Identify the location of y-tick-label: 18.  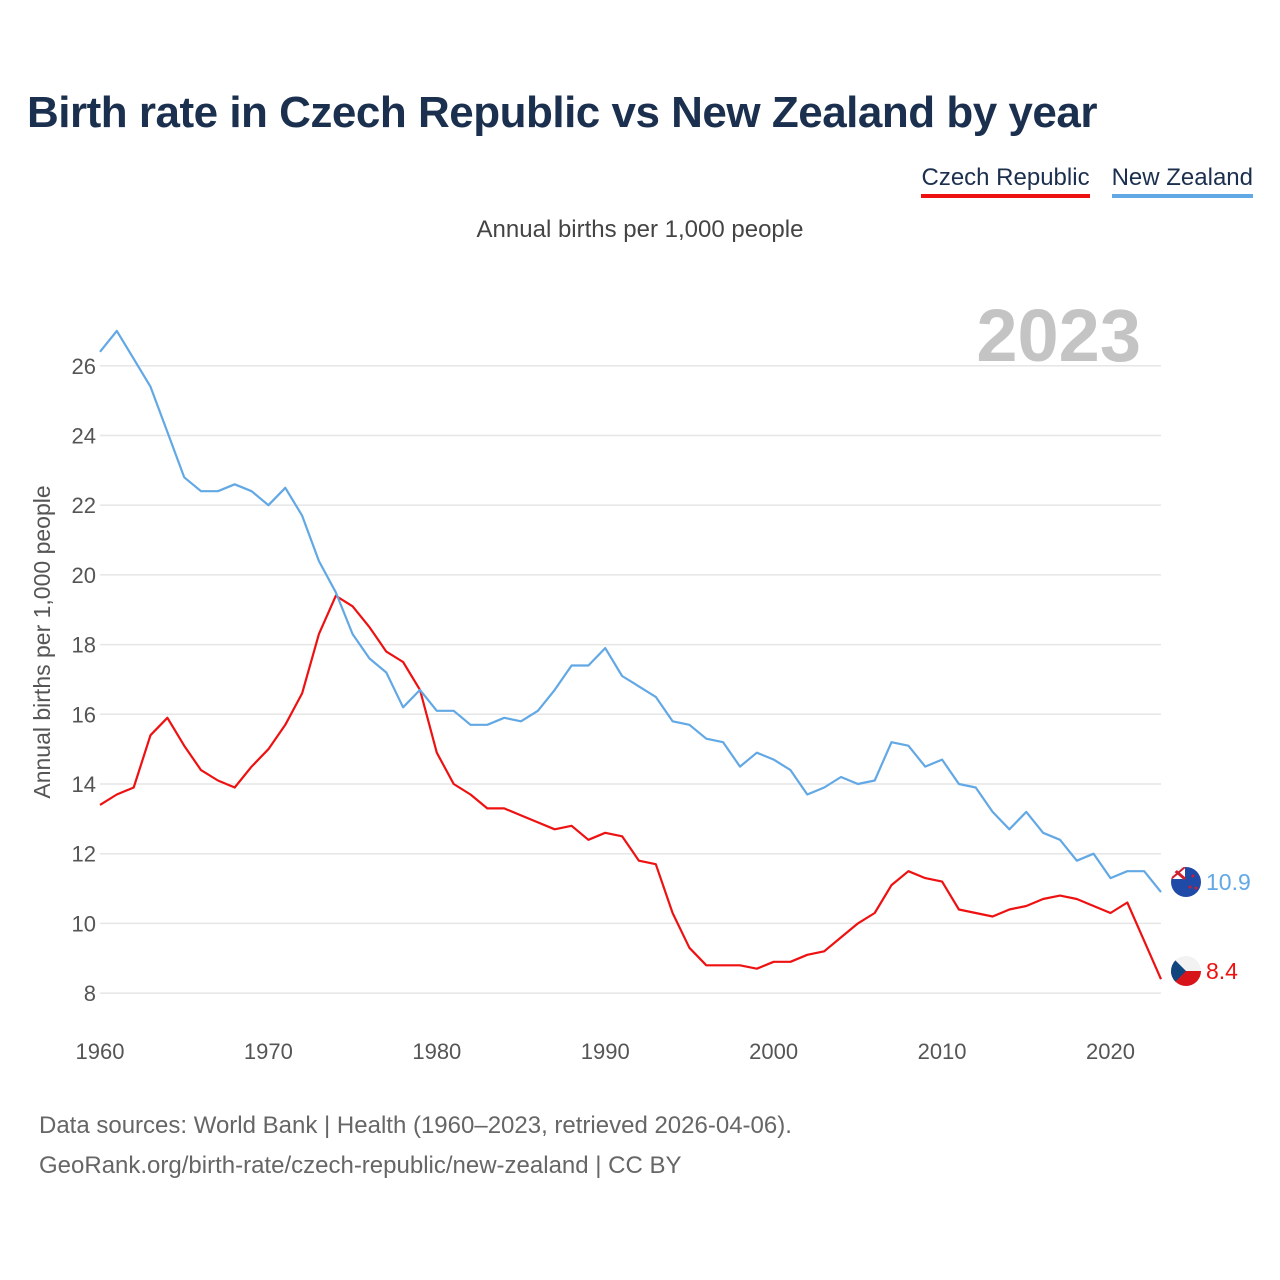
(84, 645).